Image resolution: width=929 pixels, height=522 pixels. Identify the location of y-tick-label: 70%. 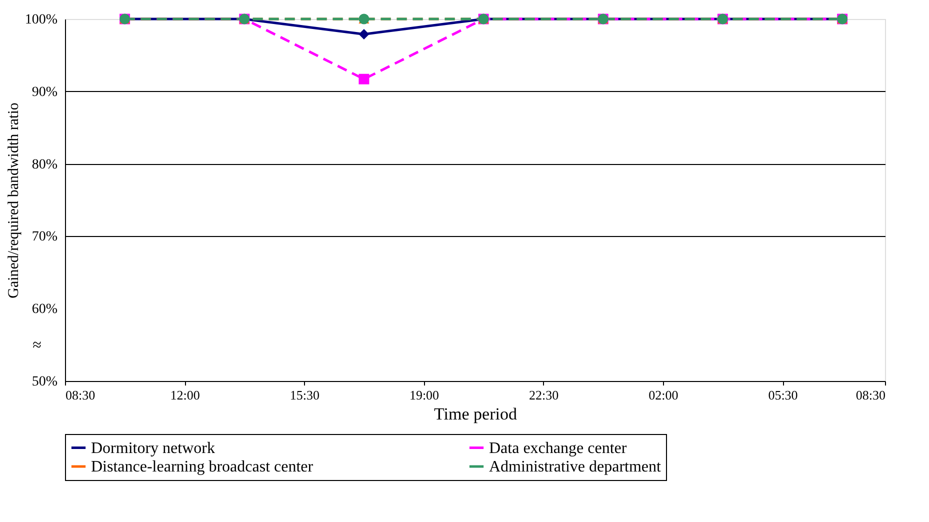
(45, 237).